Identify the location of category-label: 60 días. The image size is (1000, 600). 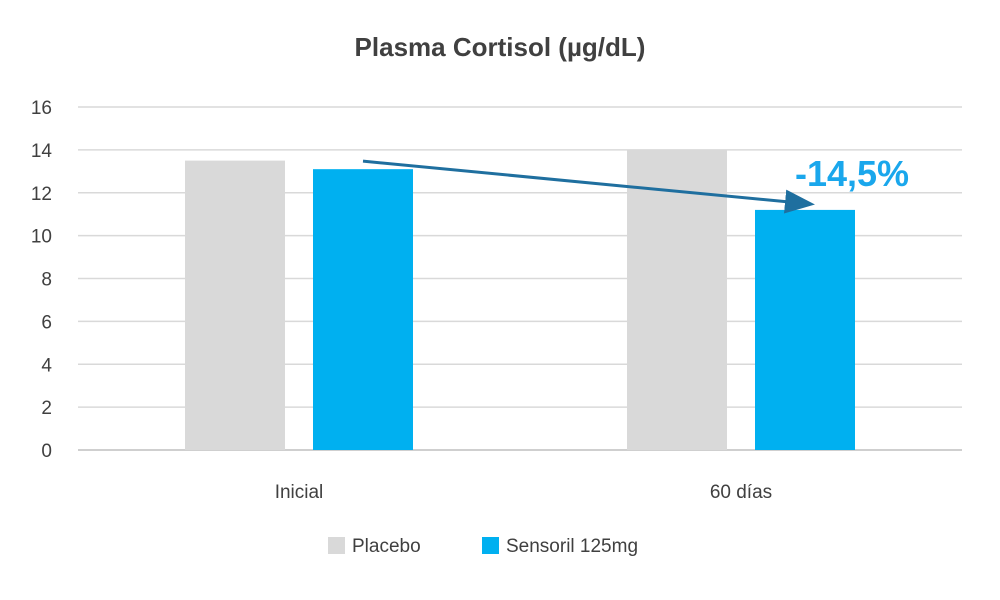
(741, 492).